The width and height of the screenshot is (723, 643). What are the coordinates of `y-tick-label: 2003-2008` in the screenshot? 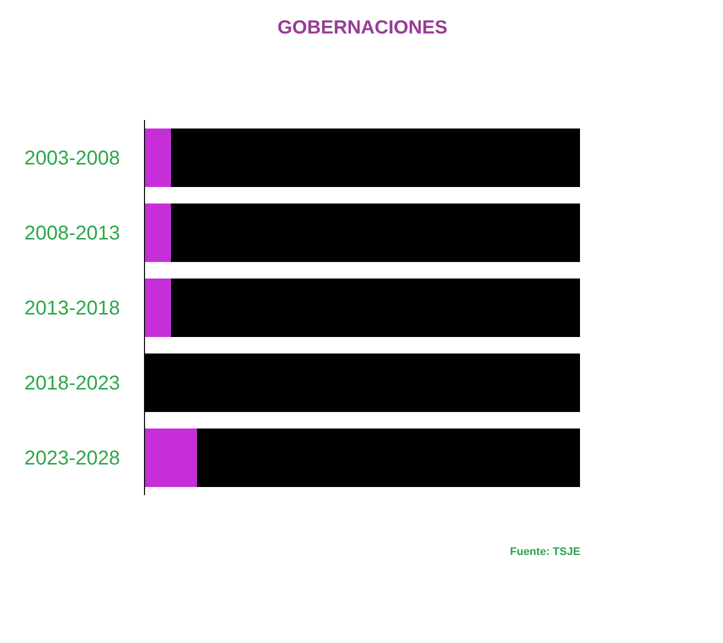 It's located at (72, 159).